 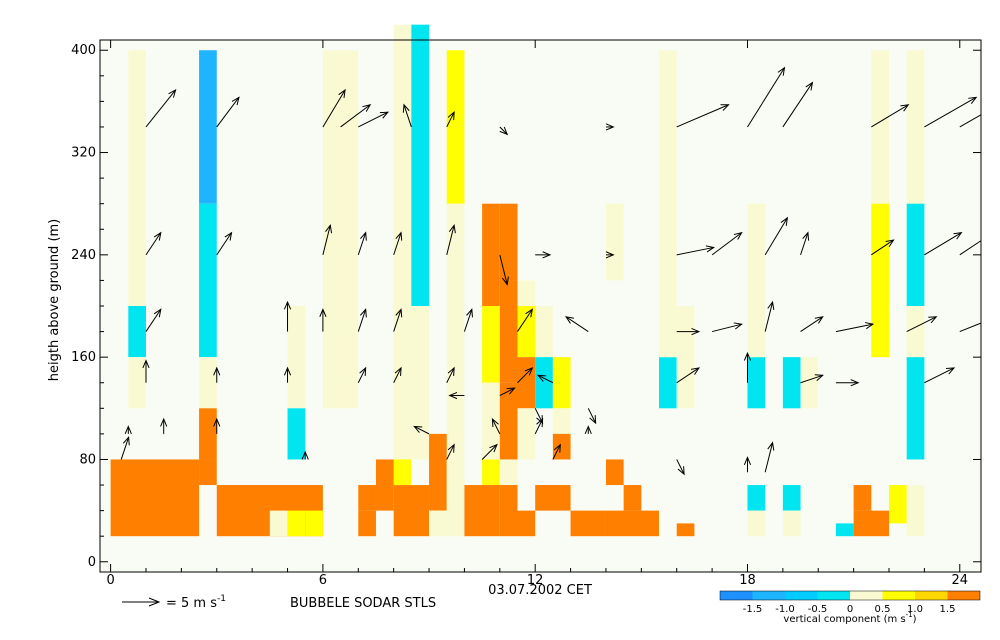 What do you see at coordinates (915, 619) in the screenshot?
I see `colorbar-label-close: )` at bounding box center [915, 619].